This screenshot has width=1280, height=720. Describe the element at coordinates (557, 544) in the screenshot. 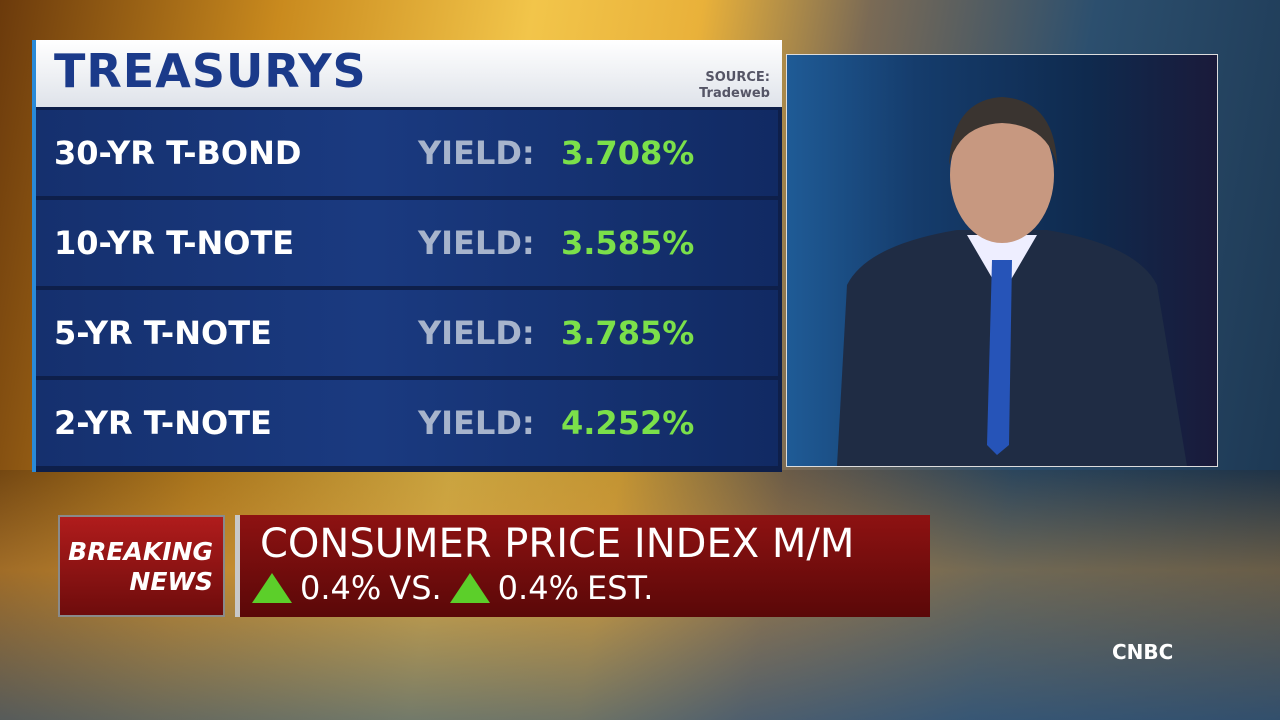

I see `headline-title: CONSUMER PRICE INDEX M/M` at that location.